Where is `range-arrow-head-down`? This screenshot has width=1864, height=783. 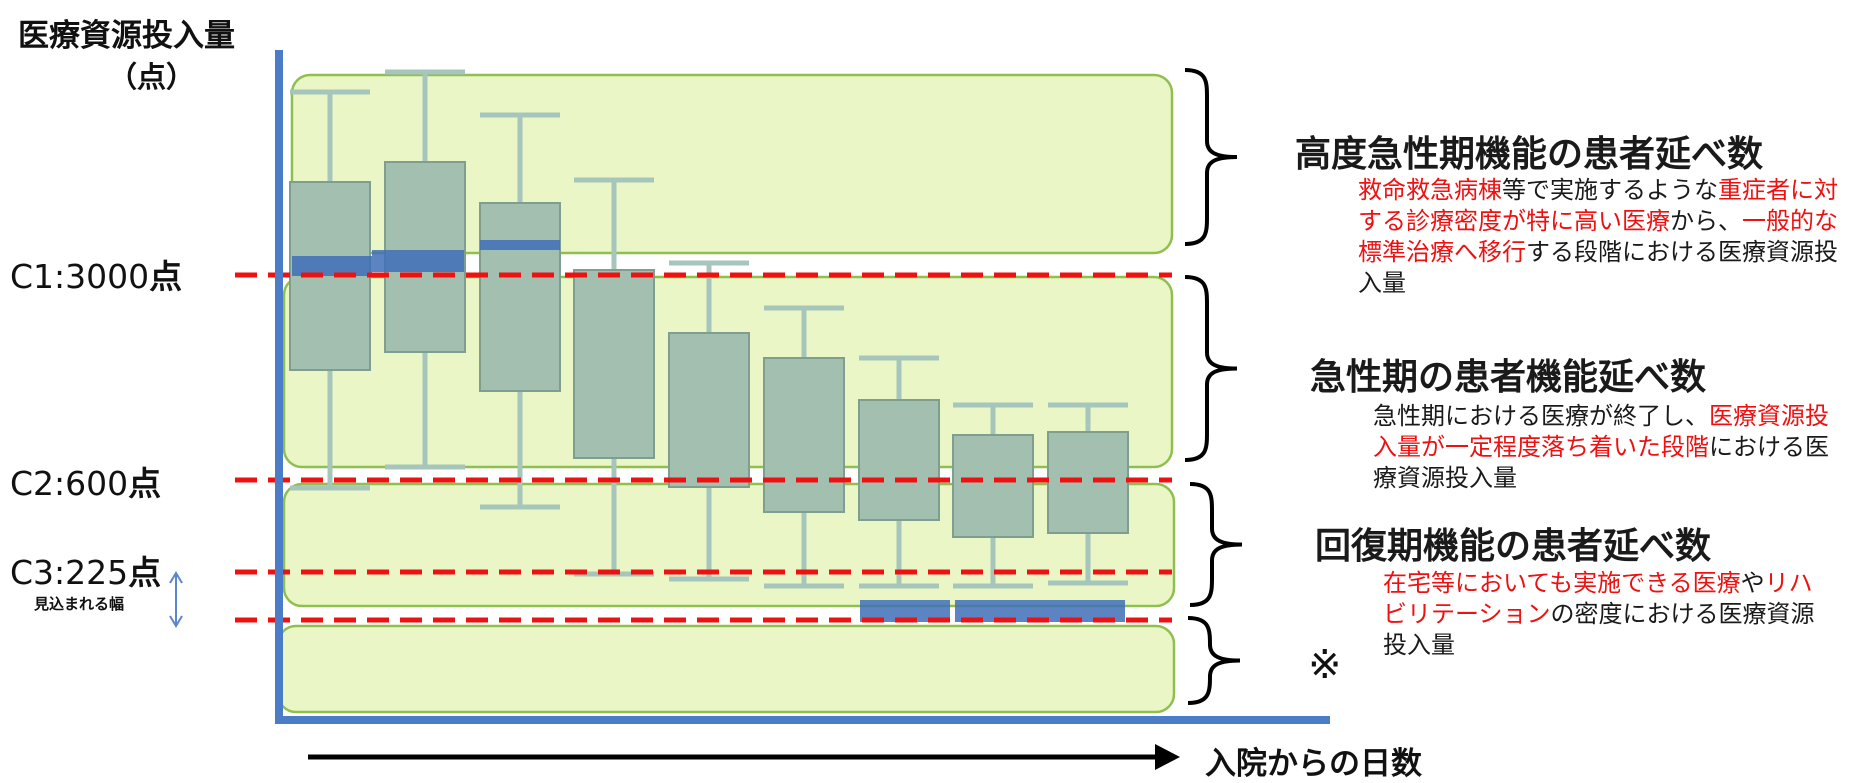 range-arrow-head-down is located at coordinates (176, 621).